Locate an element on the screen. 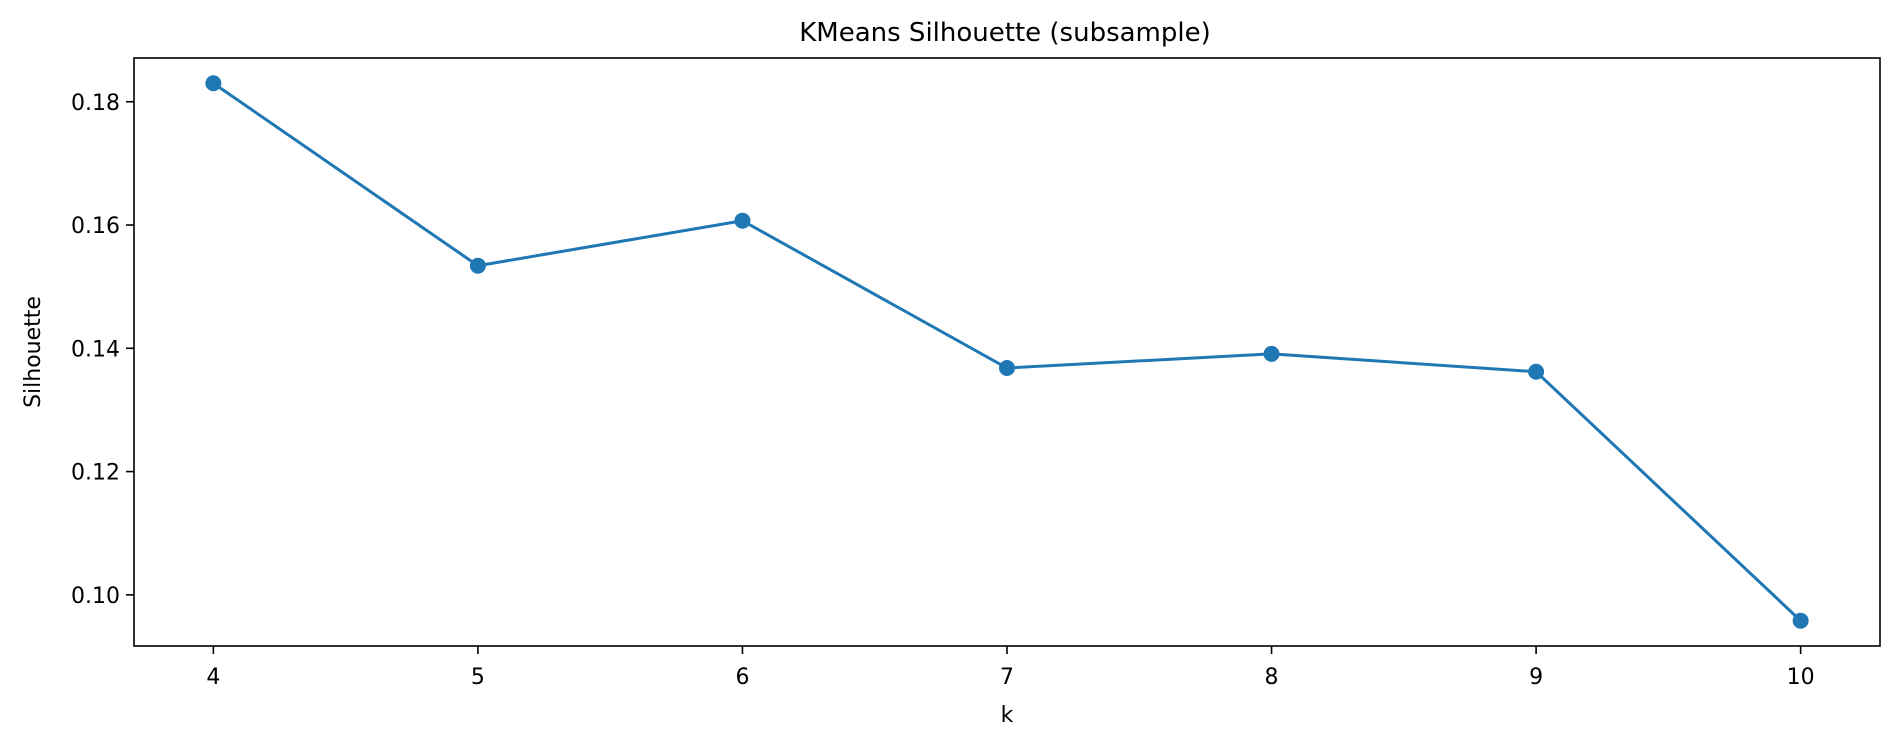  x-tick-label: 4 is located at coordinates (213, 677).